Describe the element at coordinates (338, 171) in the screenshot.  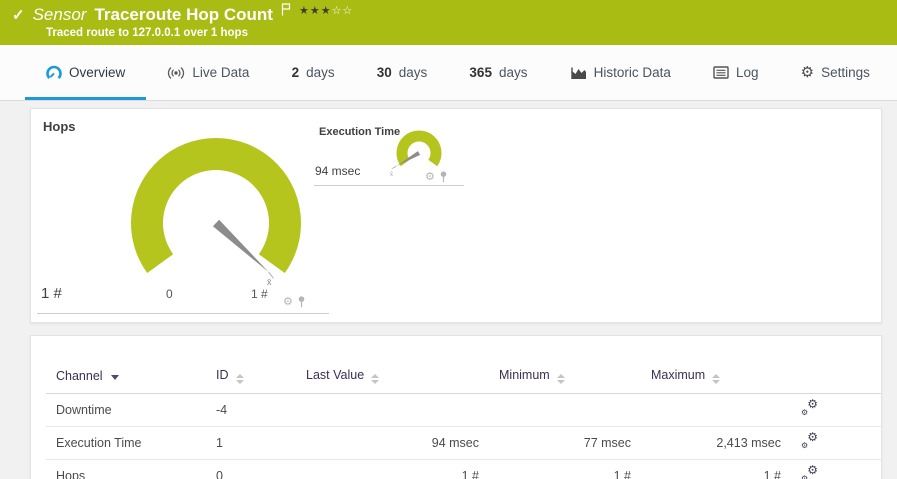
I see `secondary-gauge-value: 94 msec` at that location.